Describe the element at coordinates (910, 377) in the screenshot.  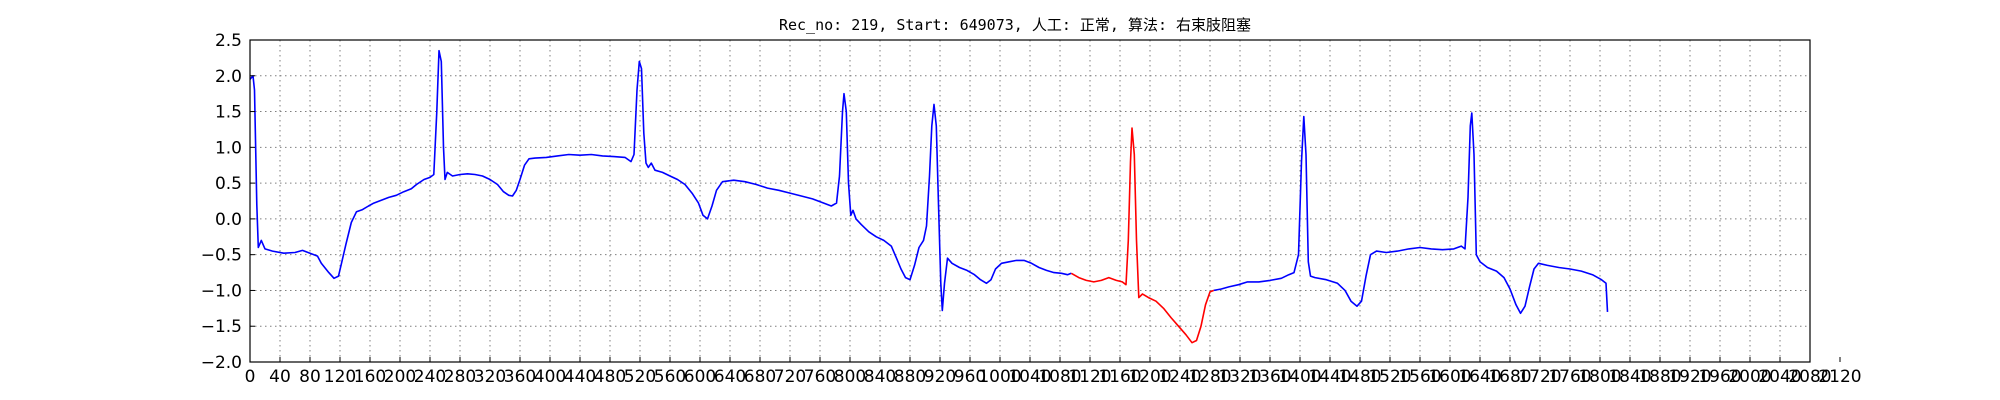
I see `x-tick-label: 880` at that location.